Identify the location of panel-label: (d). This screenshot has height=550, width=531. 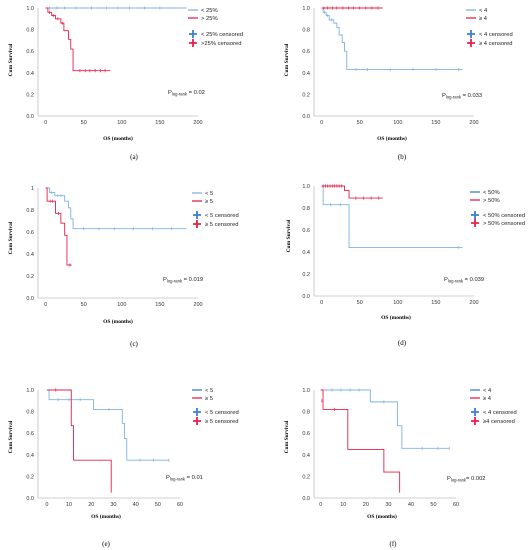
(402, 343).